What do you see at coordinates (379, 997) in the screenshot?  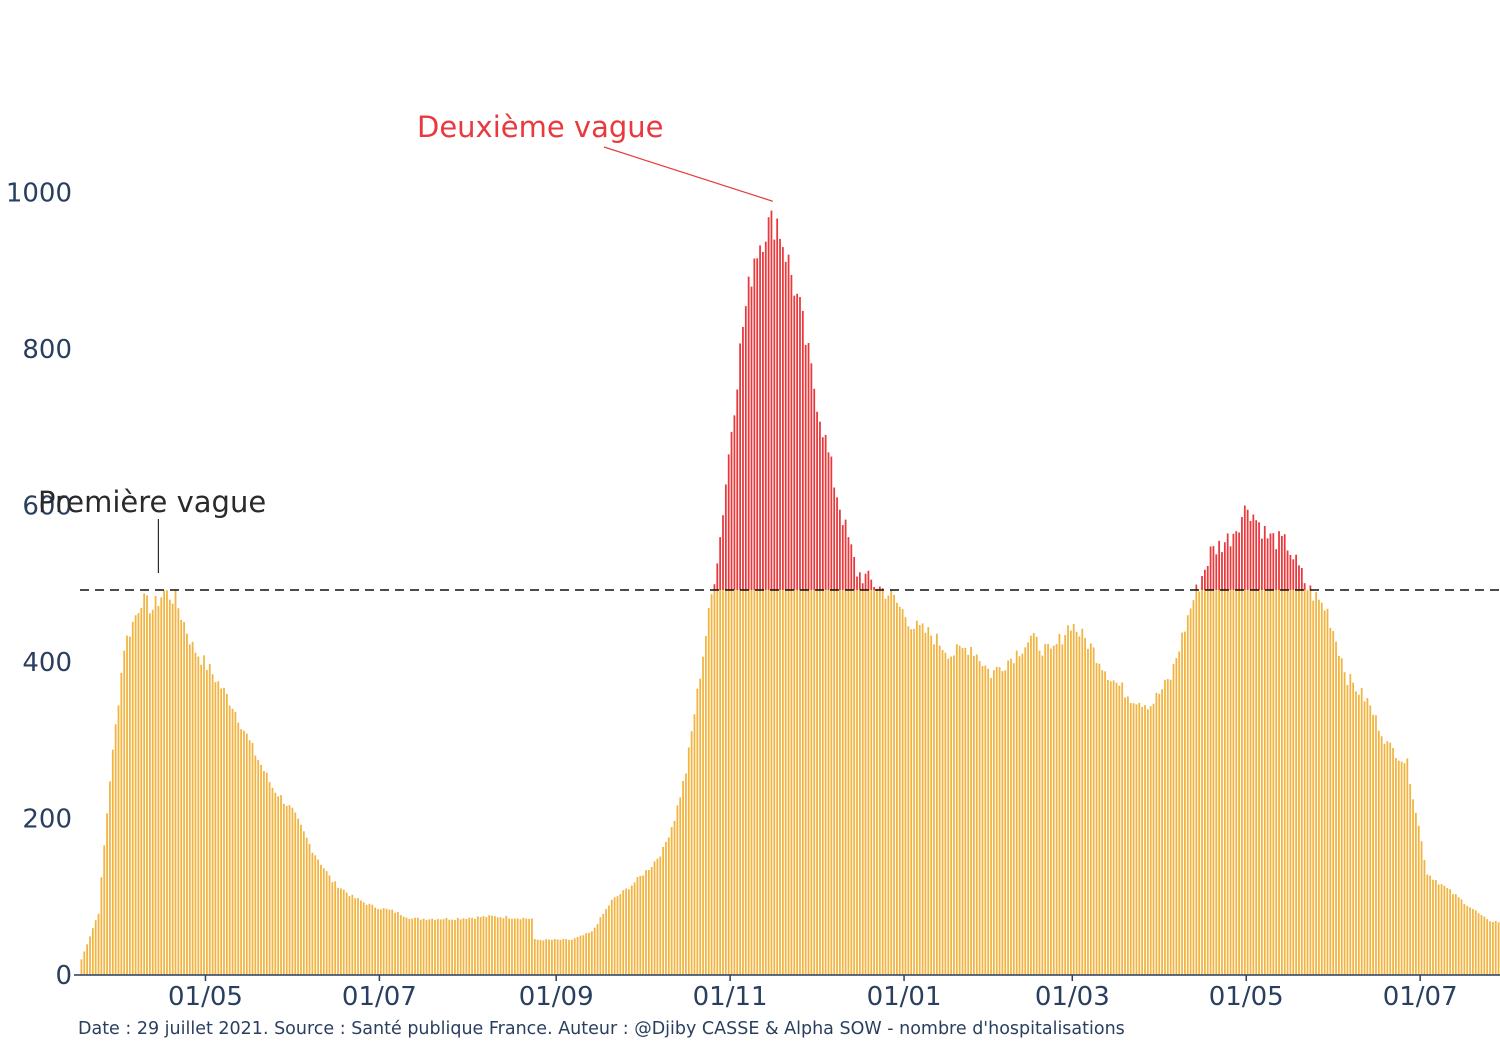 I see `x-tick-label: 01/07` at bounding box center [379, 997].